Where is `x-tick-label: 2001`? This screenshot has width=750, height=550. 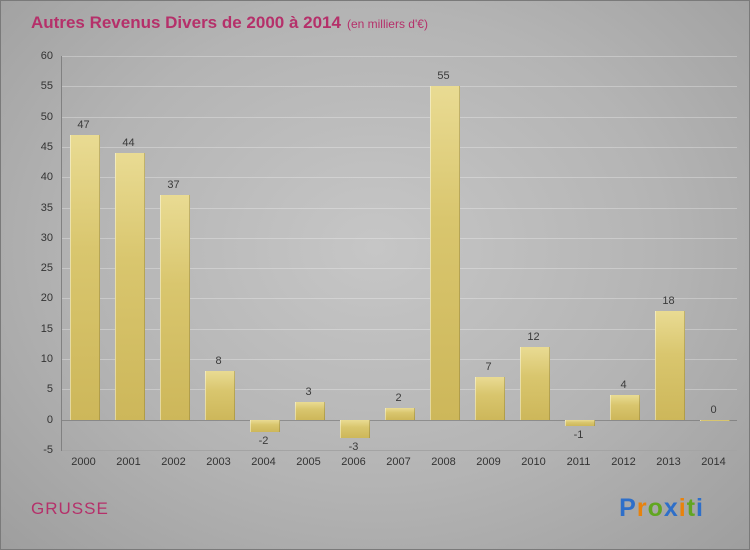
x-tick-label: 2001 is located at coordinates (128, 462).